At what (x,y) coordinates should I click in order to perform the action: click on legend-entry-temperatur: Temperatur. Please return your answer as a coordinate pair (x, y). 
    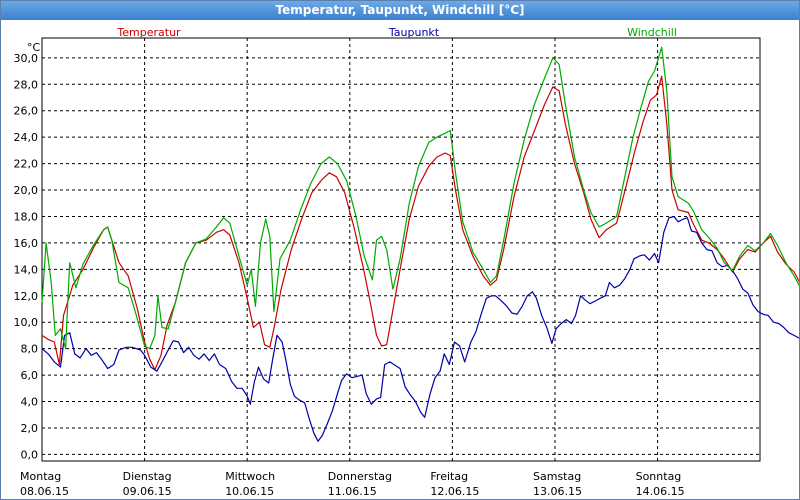
    Looking at the image, I should click on (148, 32).